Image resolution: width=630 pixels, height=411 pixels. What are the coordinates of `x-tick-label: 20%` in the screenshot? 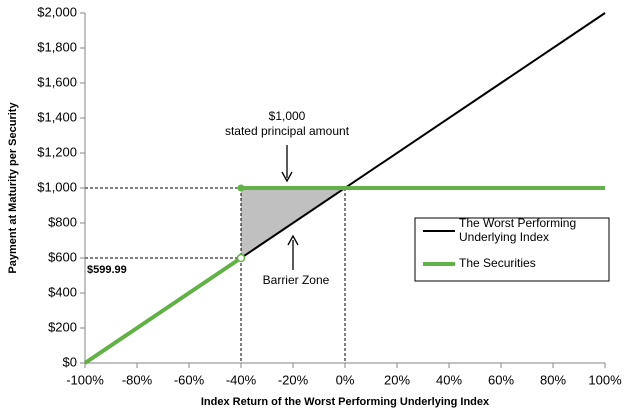 It's located at (397, 379).